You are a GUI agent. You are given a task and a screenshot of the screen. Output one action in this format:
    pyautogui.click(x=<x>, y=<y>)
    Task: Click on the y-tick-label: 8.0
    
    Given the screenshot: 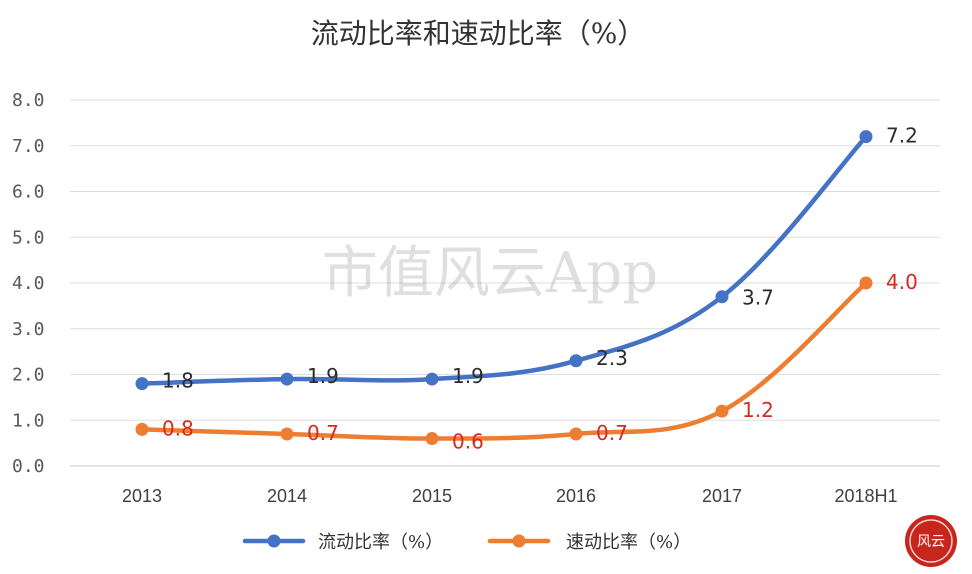 What is the action you would take?
    pyautogui.click(x=28, y=100)
    